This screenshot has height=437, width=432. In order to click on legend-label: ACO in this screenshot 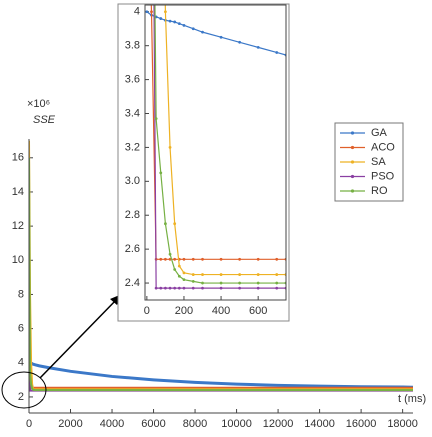, I will do `click(383, 147)`.